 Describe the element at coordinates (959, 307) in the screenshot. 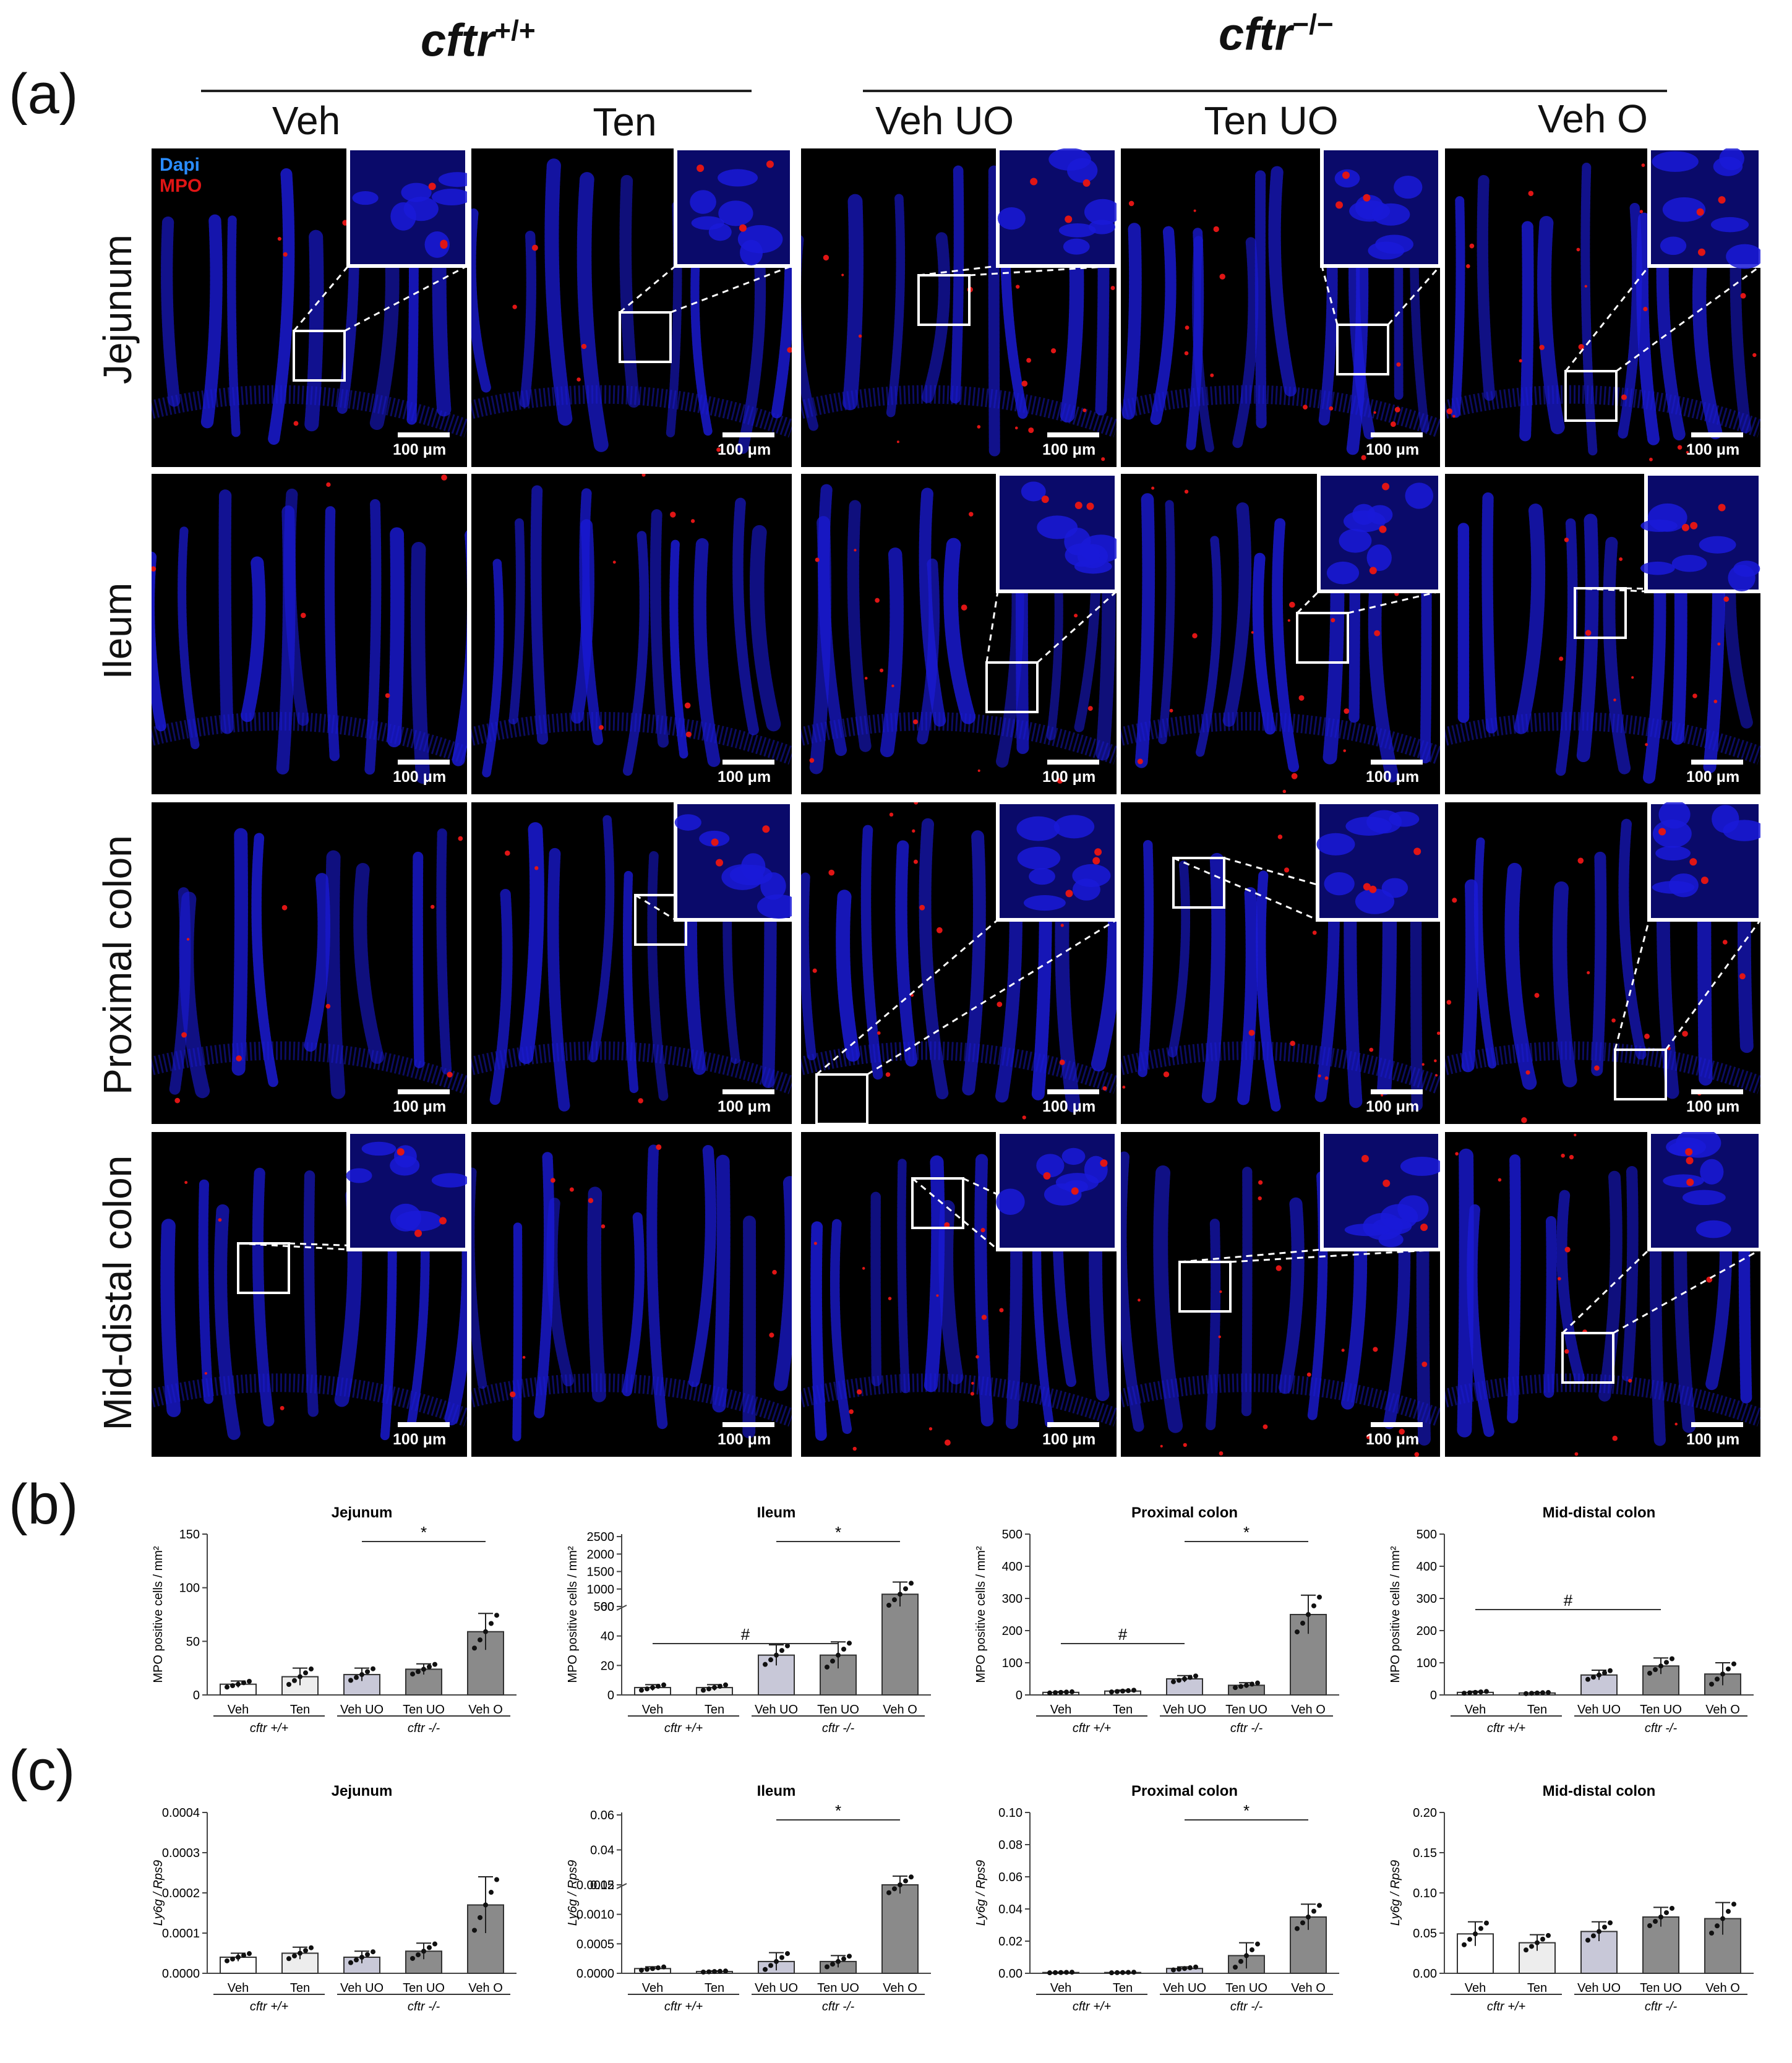

I see `micrograph-jejunum-veh-uo: 100 μm` at that location.